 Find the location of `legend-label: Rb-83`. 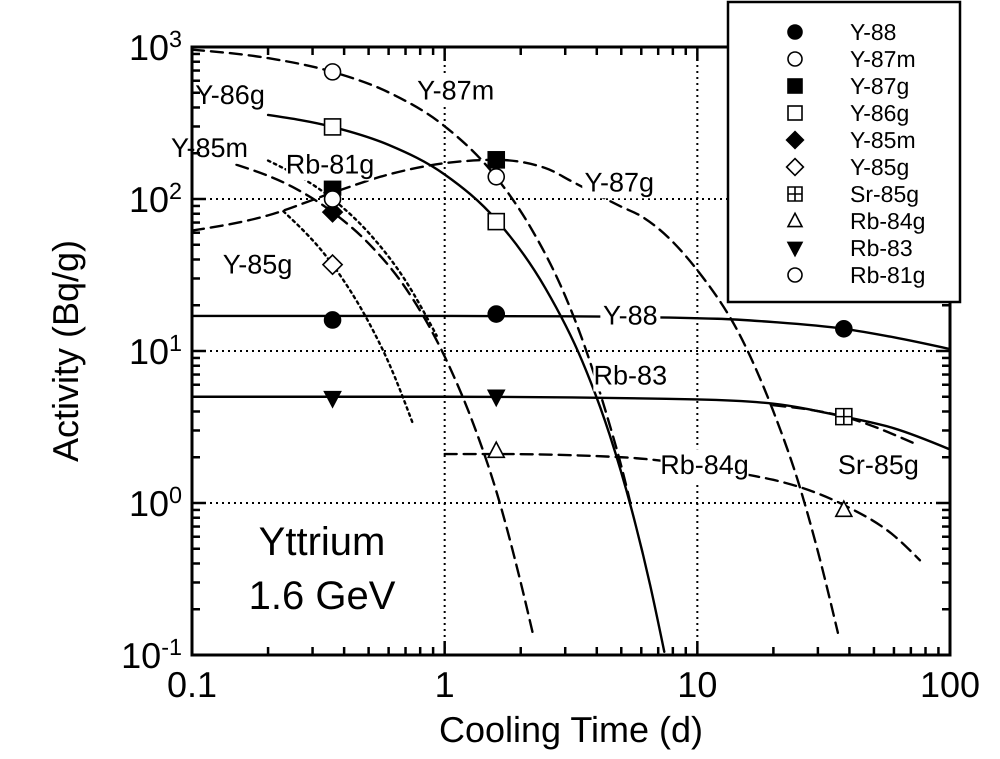

legend-label: Rb-83 is located at coordinates (881, 248).